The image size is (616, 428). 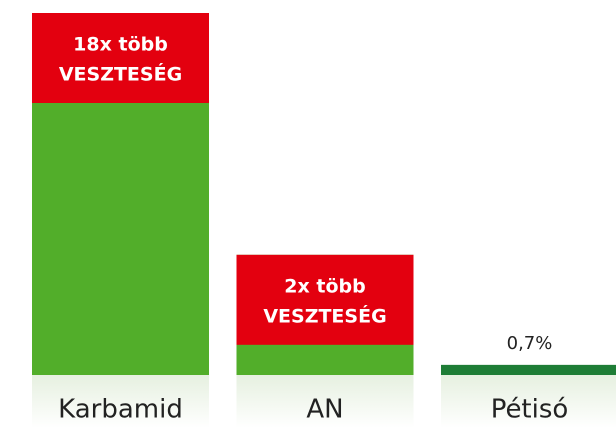 What do you see at coordinates (324, 286) in the screenshot?
I see `badge-text: 2x több` at bounding box center [324, 286].